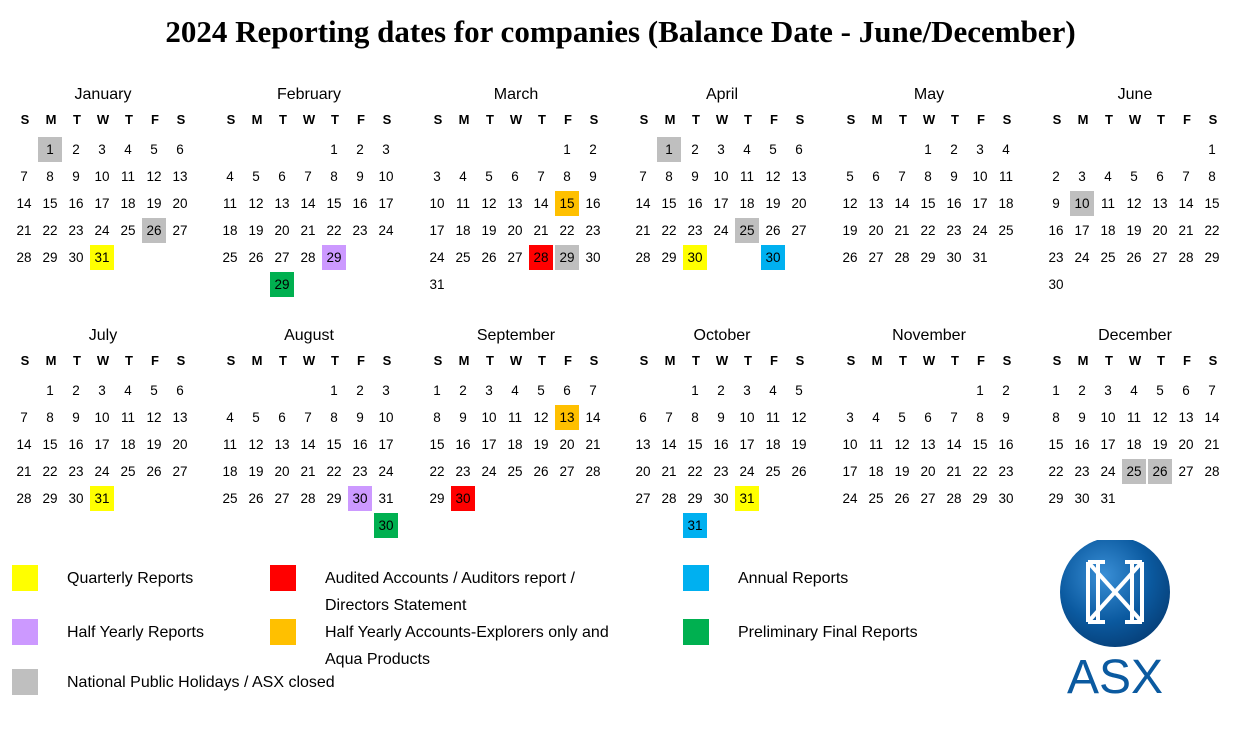 Image resolution: width=1241 pixels, height=731 pixels. What do you see at coordinates (308, 257) in the screenshot?
I see `day-number: 28` at bounding box center [308, 257].